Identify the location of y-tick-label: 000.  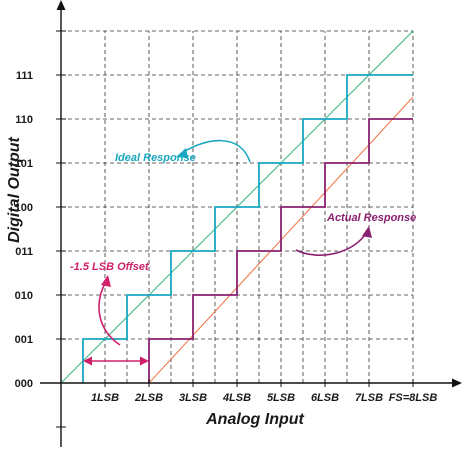
(24, 384).